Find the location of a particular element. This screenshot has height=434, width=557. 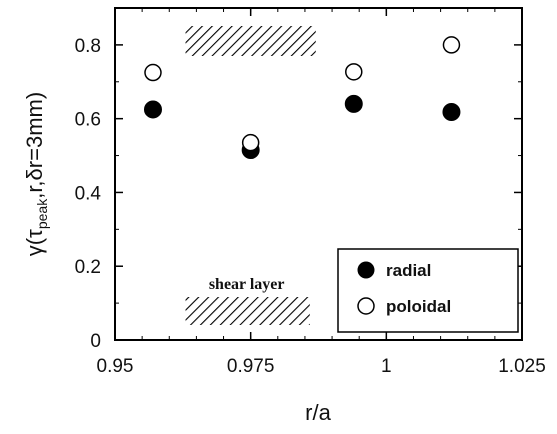

y-tick-label: 0.2 is located at coordinates (88, 267).